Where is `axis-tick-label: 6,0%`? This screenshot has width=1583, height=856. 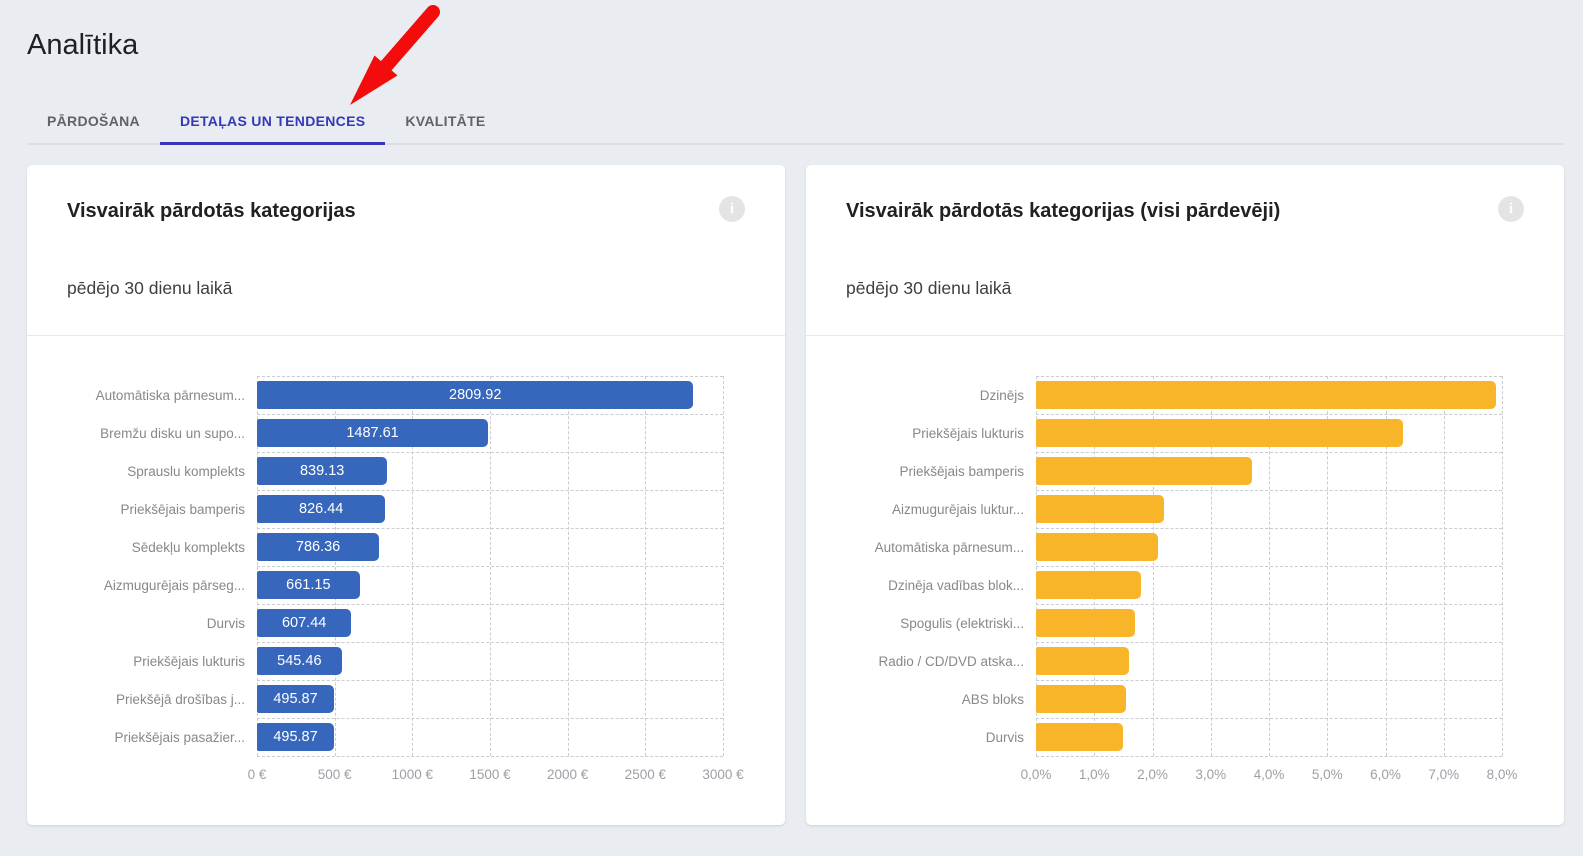 axis-tick-label: 6,0% is located at coordinates (1385, 774).